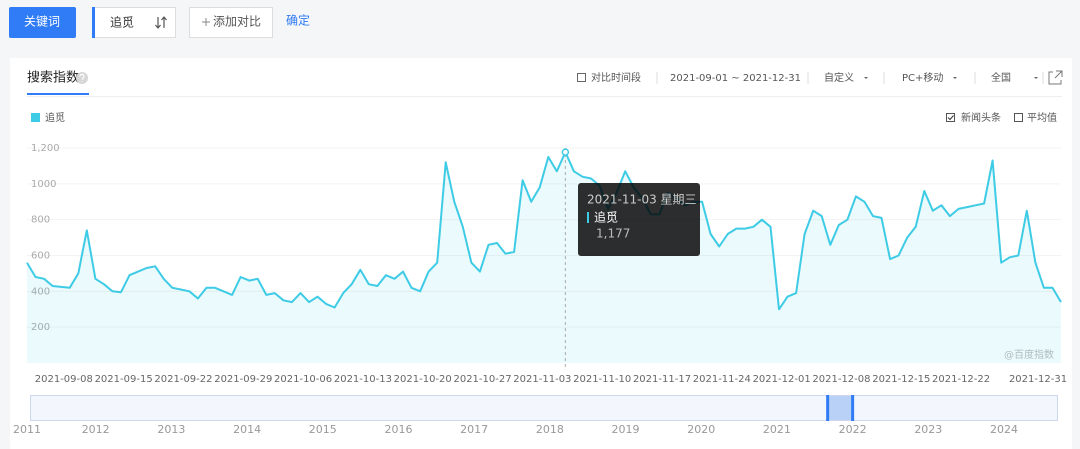 The height and width of the screenshot is (449, 1080). What do you see at coordinates (55, 117) in the screenshot?
I see `legend-label: 追觅` at bounding box center [55, 117].